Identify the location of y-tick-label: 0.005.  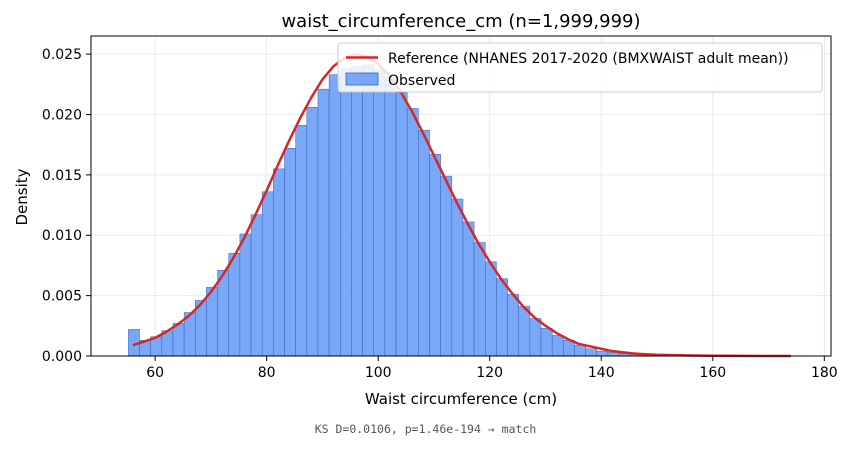
(62, 297).